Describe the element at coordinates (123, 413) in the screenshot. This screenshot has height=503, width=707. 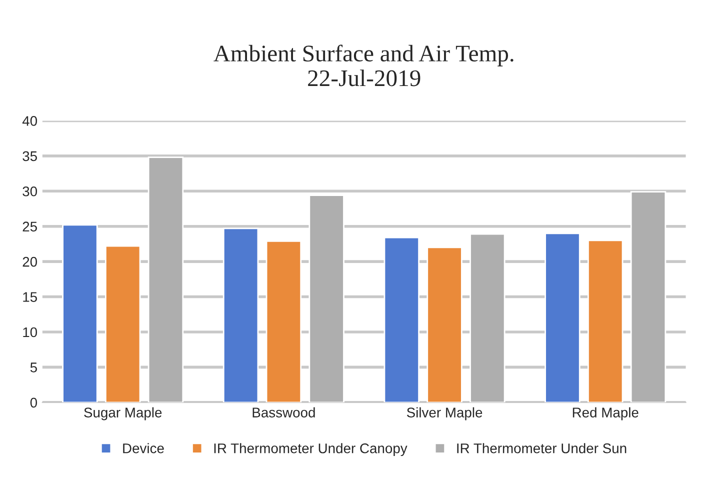
I see `x-tick-label: Sugar Maple` at that location.